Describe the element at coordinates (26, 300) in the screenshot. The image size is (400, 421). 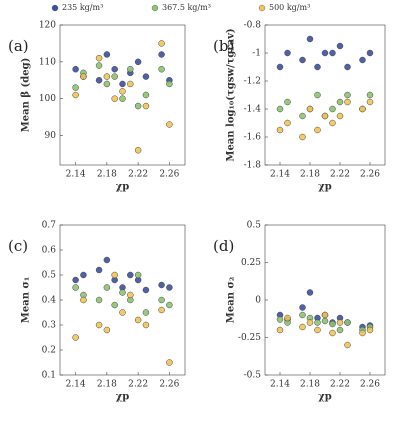
I see `y-axis-label: Mean σ₁` at that location.